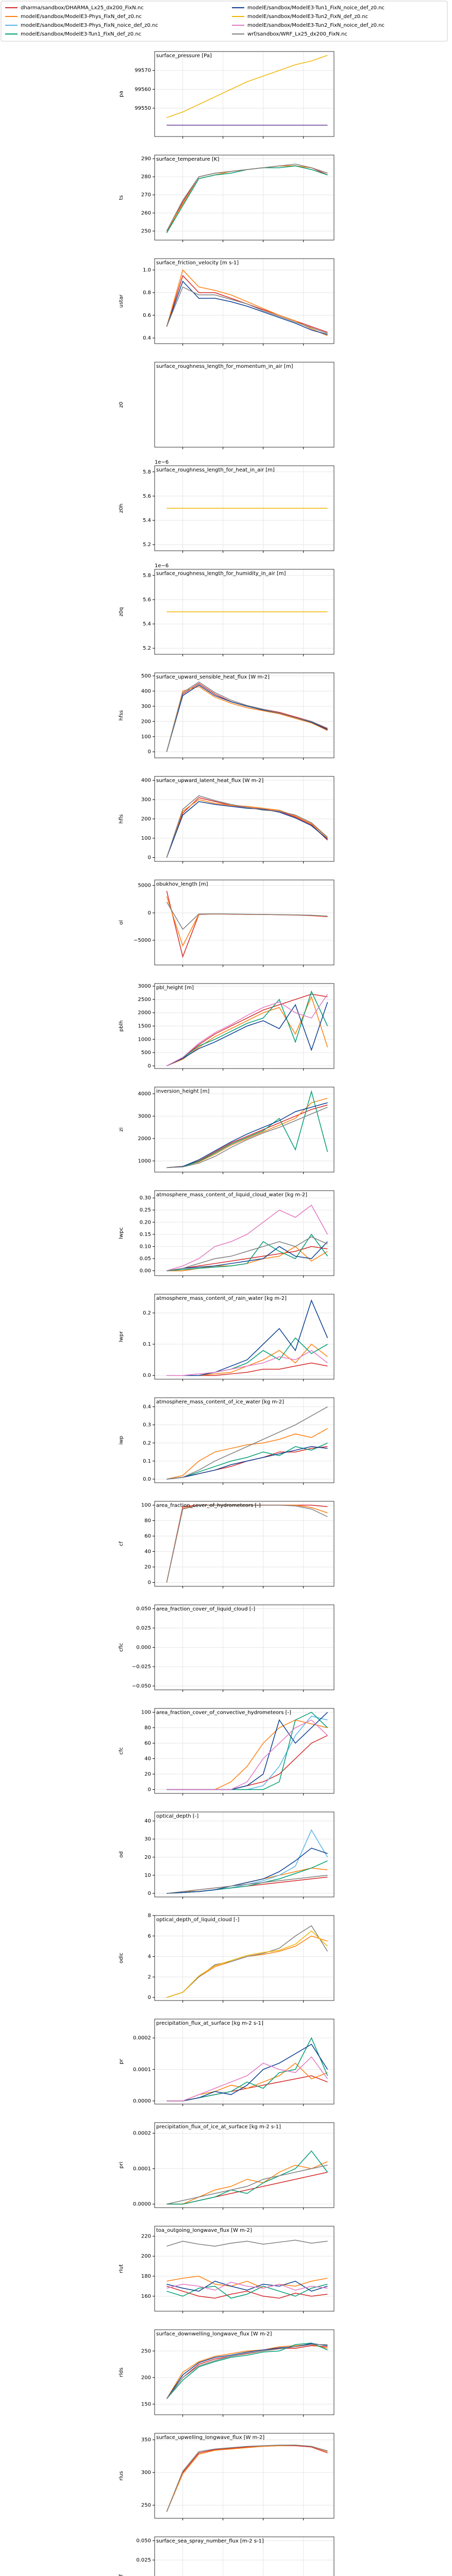  Describe the element at coordinates (147, 1839) in the screenshot. I see `y-tick-label: 30` at that location.